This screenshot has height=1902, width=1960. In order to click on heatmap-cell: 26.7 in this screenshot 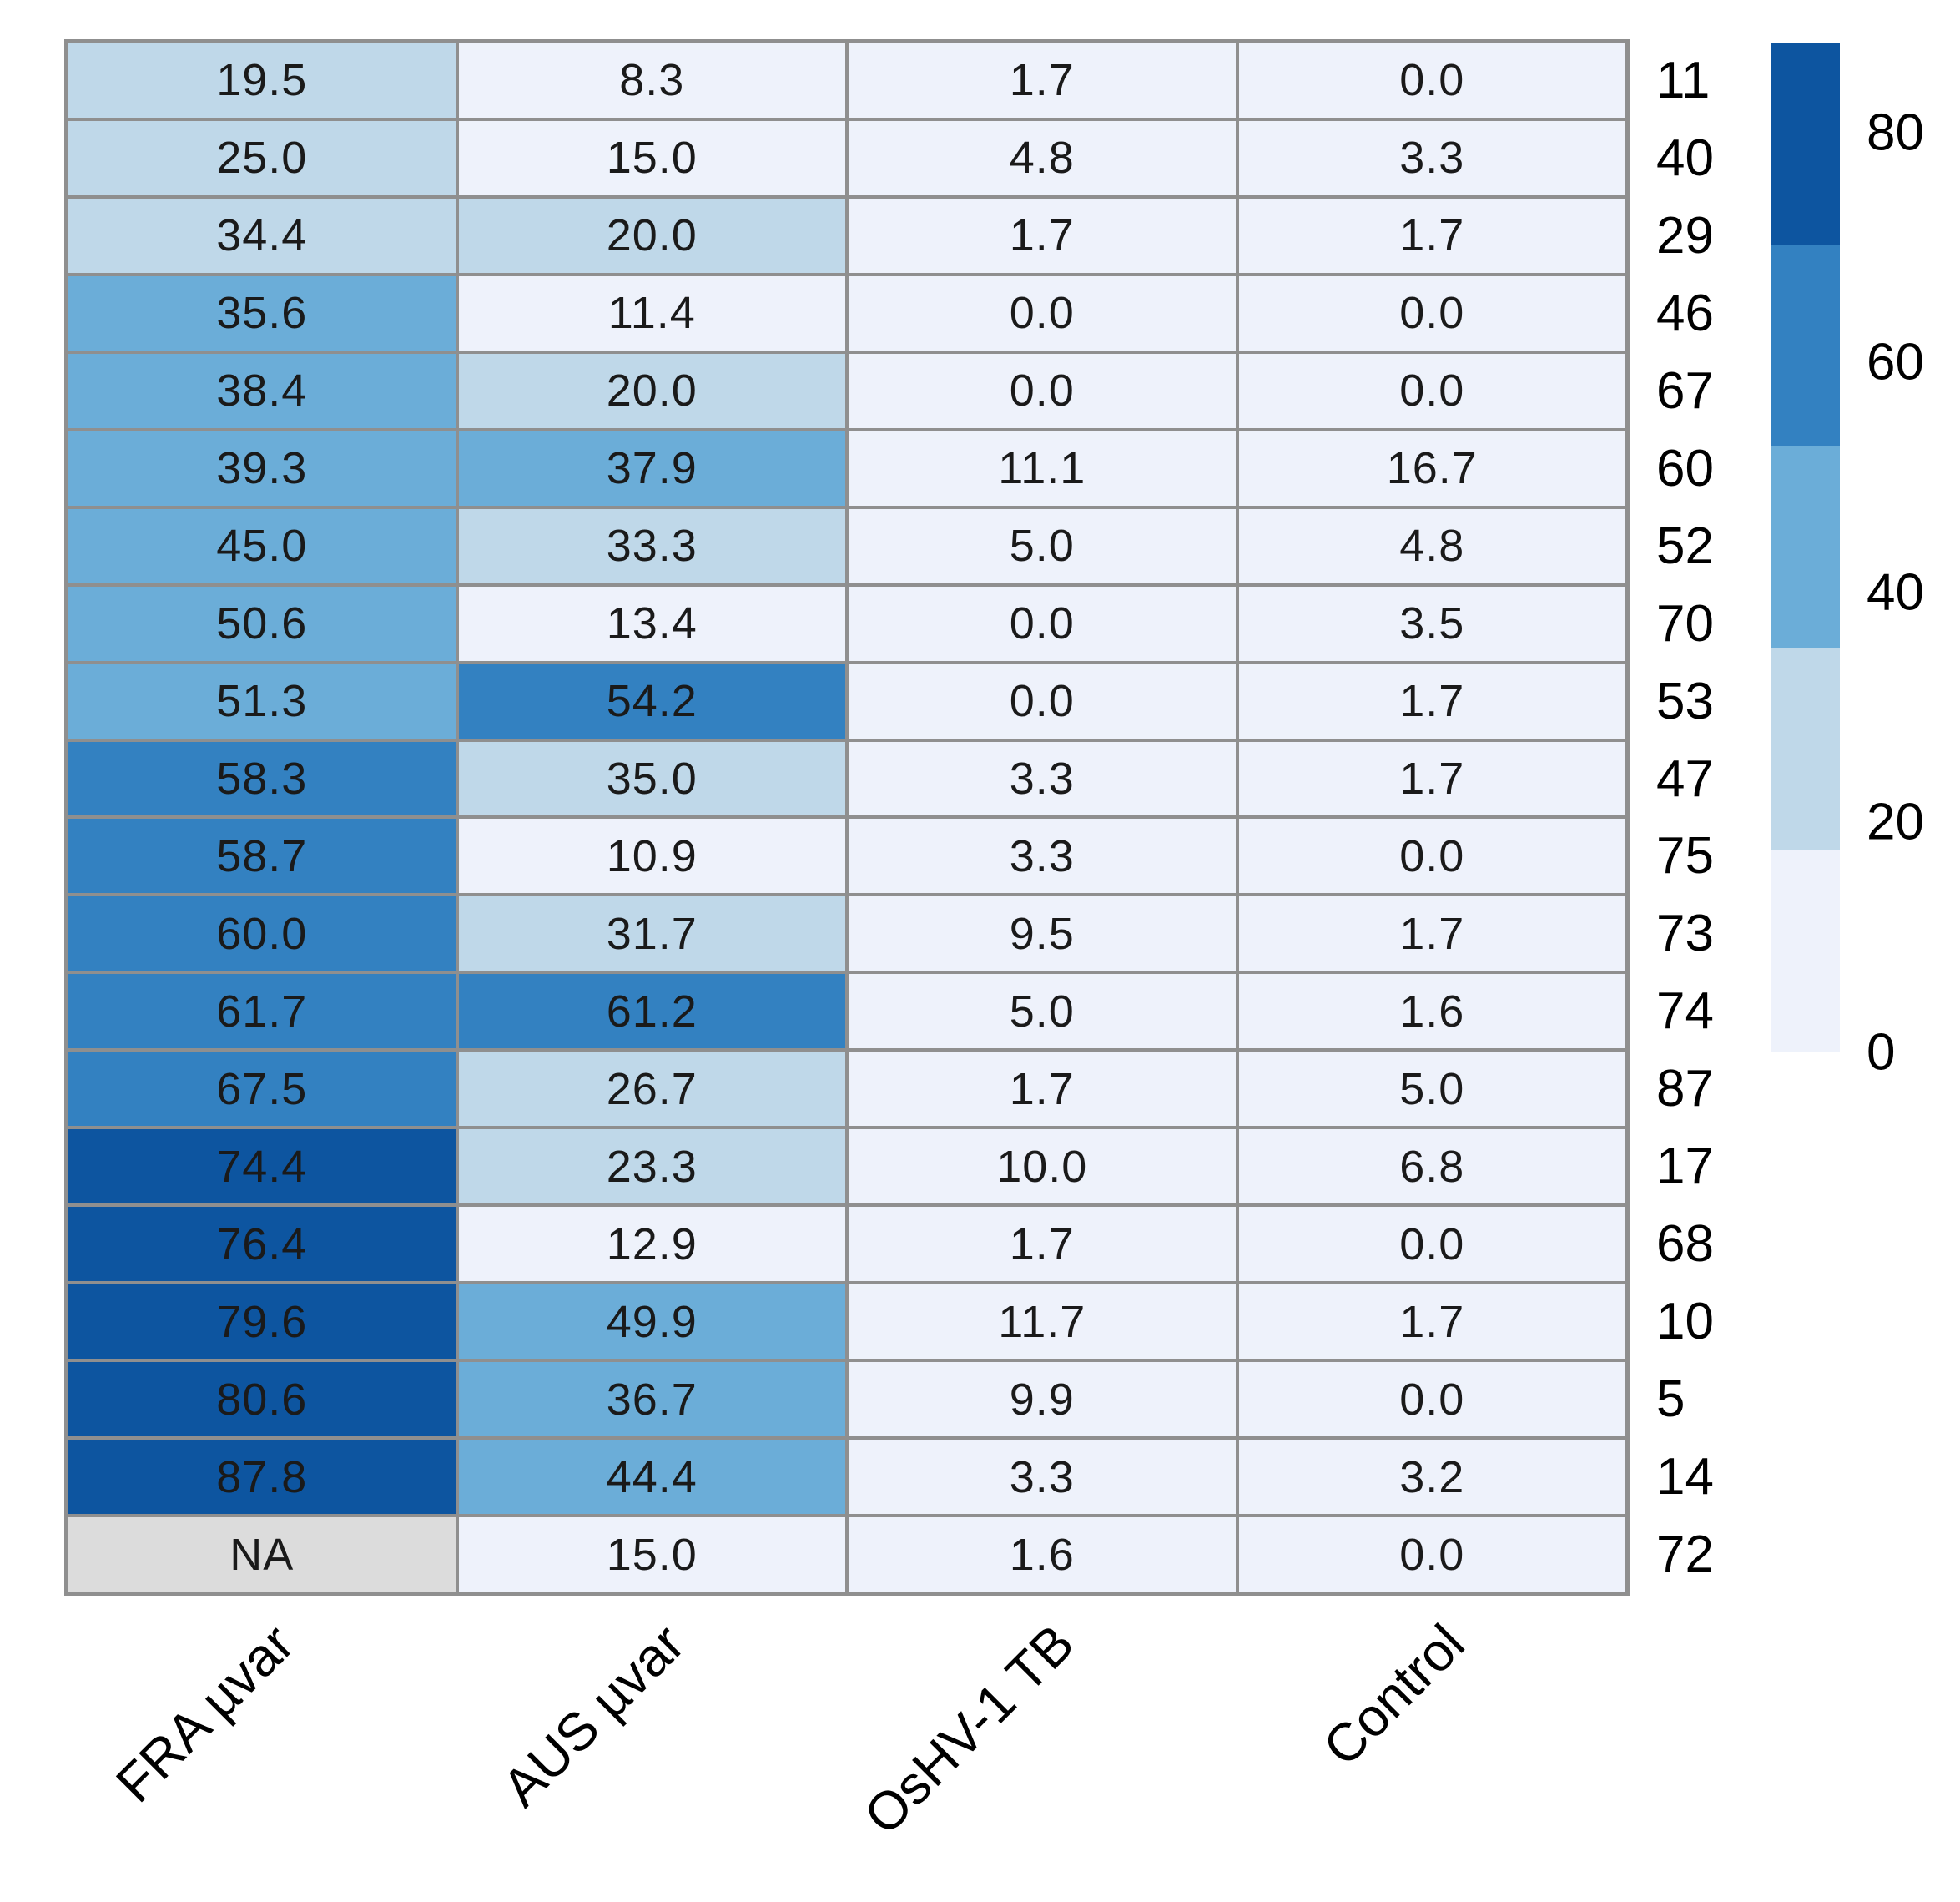, I will do `click(651, 1090)`.